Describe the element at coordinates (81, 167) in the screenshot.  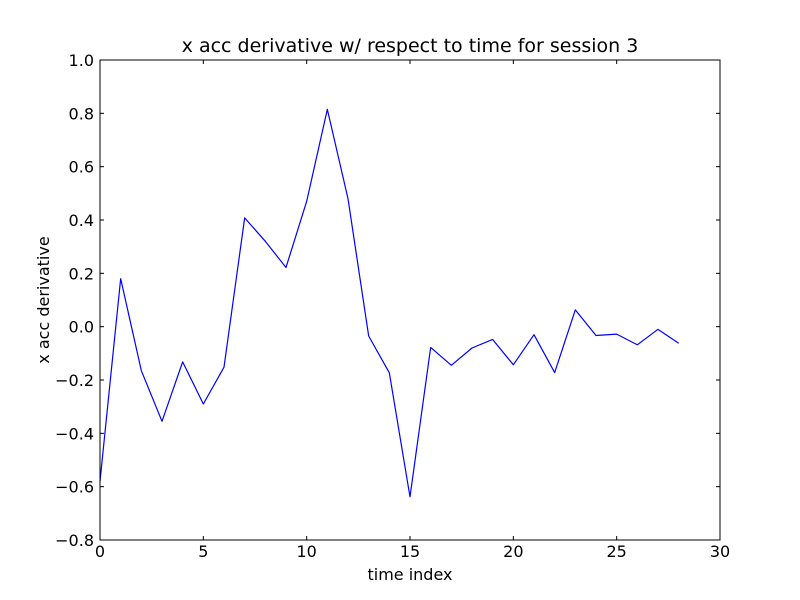
I see `y-tick-label: 0.6` at that location.